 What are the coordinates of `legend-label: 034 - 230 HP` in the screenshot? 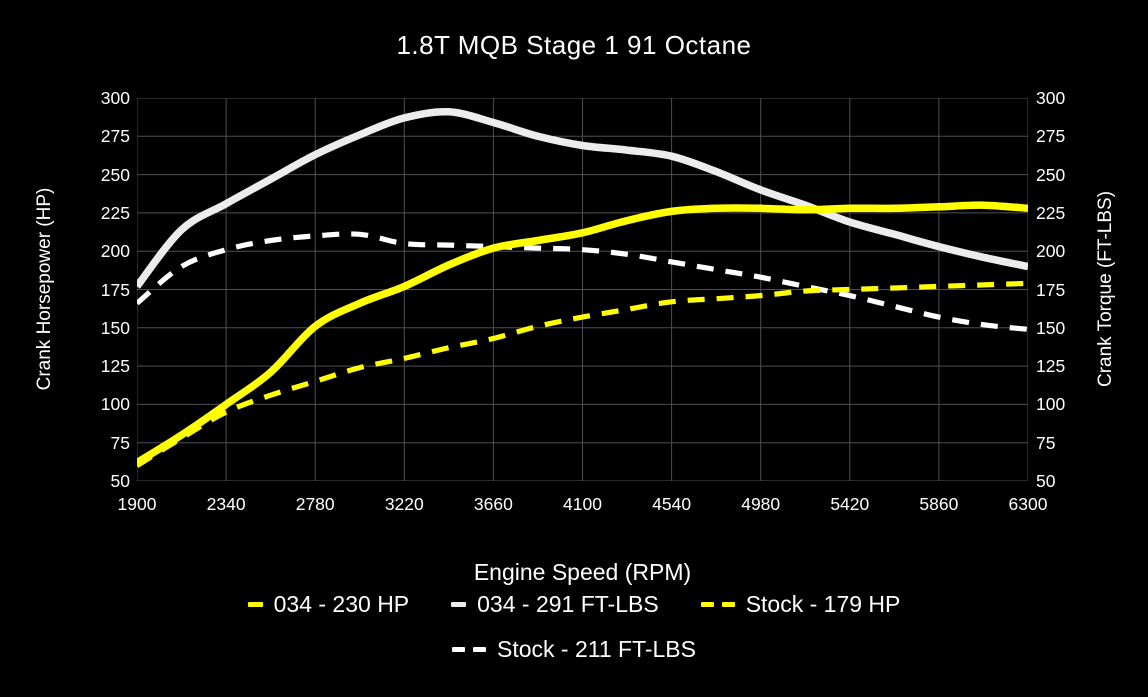 It's located at (341, 604).